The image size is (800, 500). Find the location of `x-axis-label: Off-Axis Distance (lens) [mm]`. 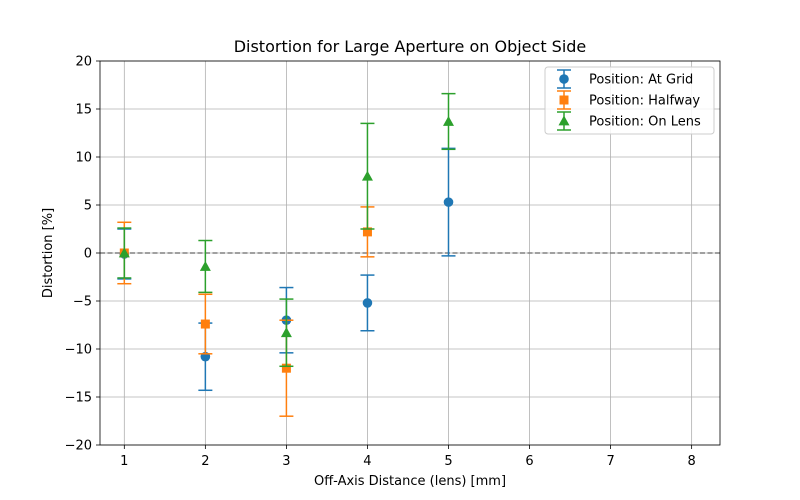

x-axis-label: Off-Axis Distance (lens) [mm] is located at coordinates (410, 481).